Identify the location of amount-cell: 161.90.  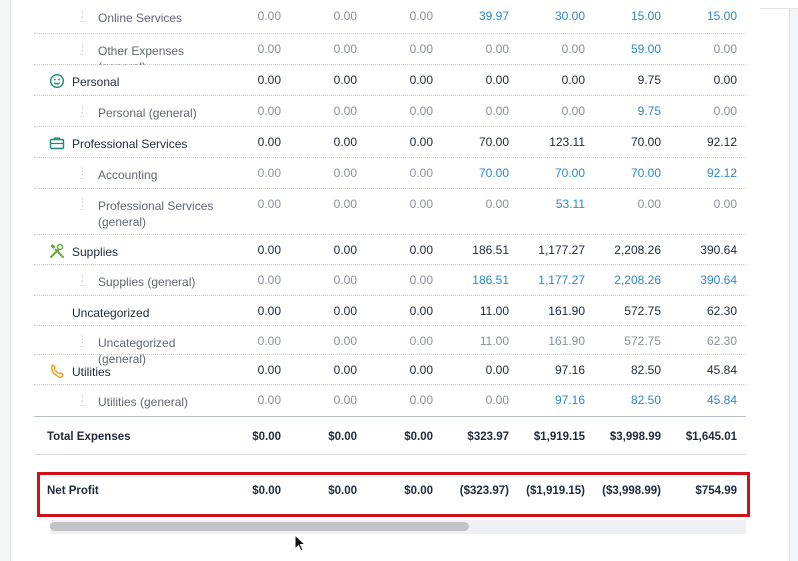
(566, 341).